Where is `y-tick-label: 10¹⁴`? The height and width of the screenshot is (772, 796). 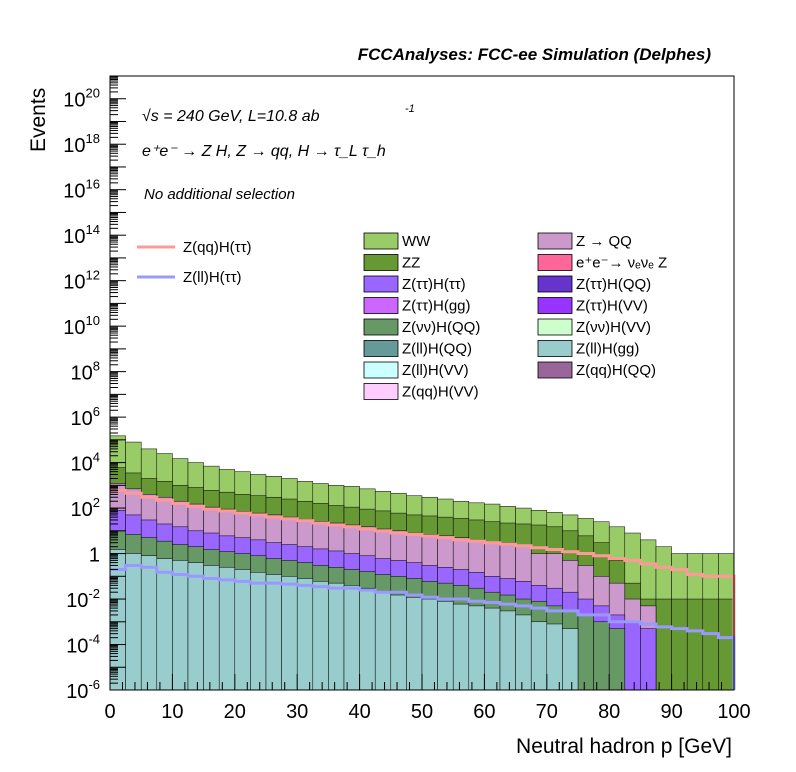 y-tick-label: 10¹⁴ is located at coordinates (81, 235).